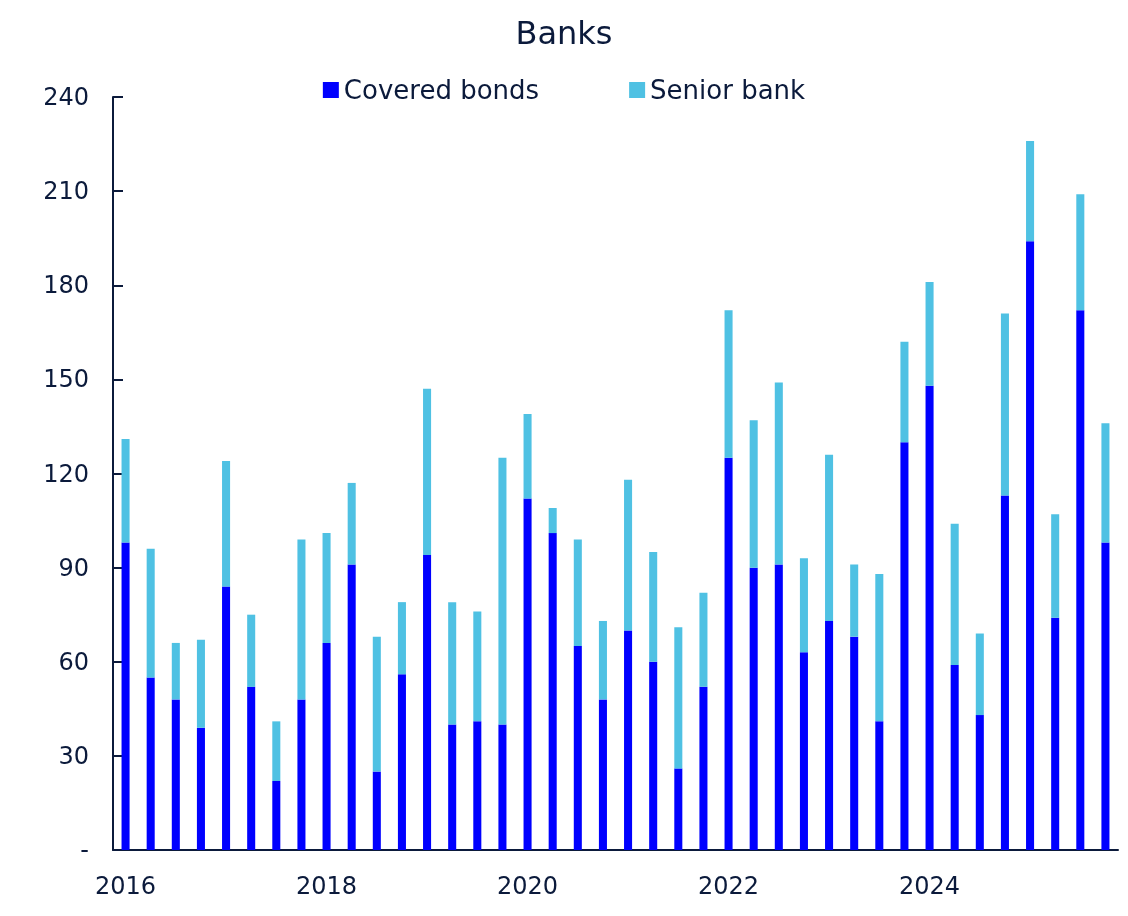 The image size is (1128, 916). What do you see at coordinates (441, 90) in the screenshot?
I see `legend-label: Covered bonds` at bounding box center [441, 90].